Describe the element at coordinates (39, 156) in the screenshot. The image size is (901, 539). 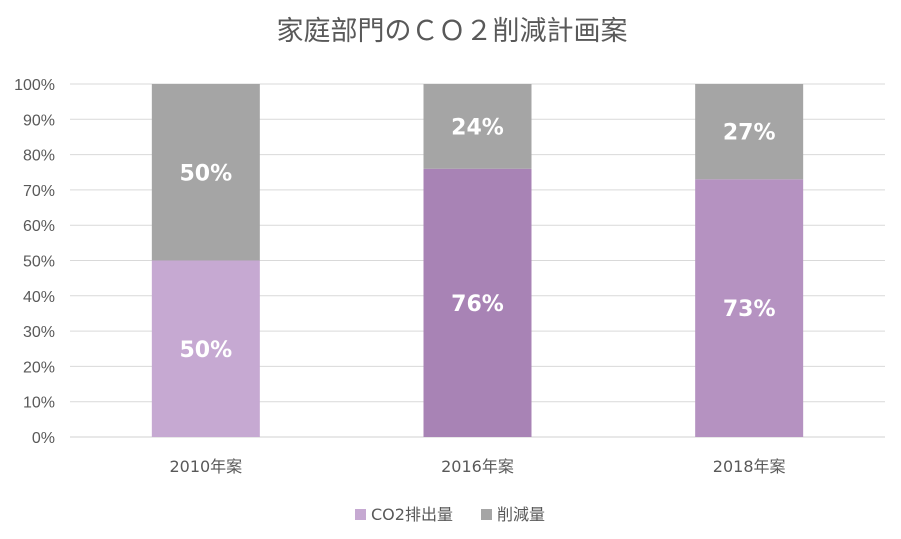
I see `y-tick-label: 80%` at that location.